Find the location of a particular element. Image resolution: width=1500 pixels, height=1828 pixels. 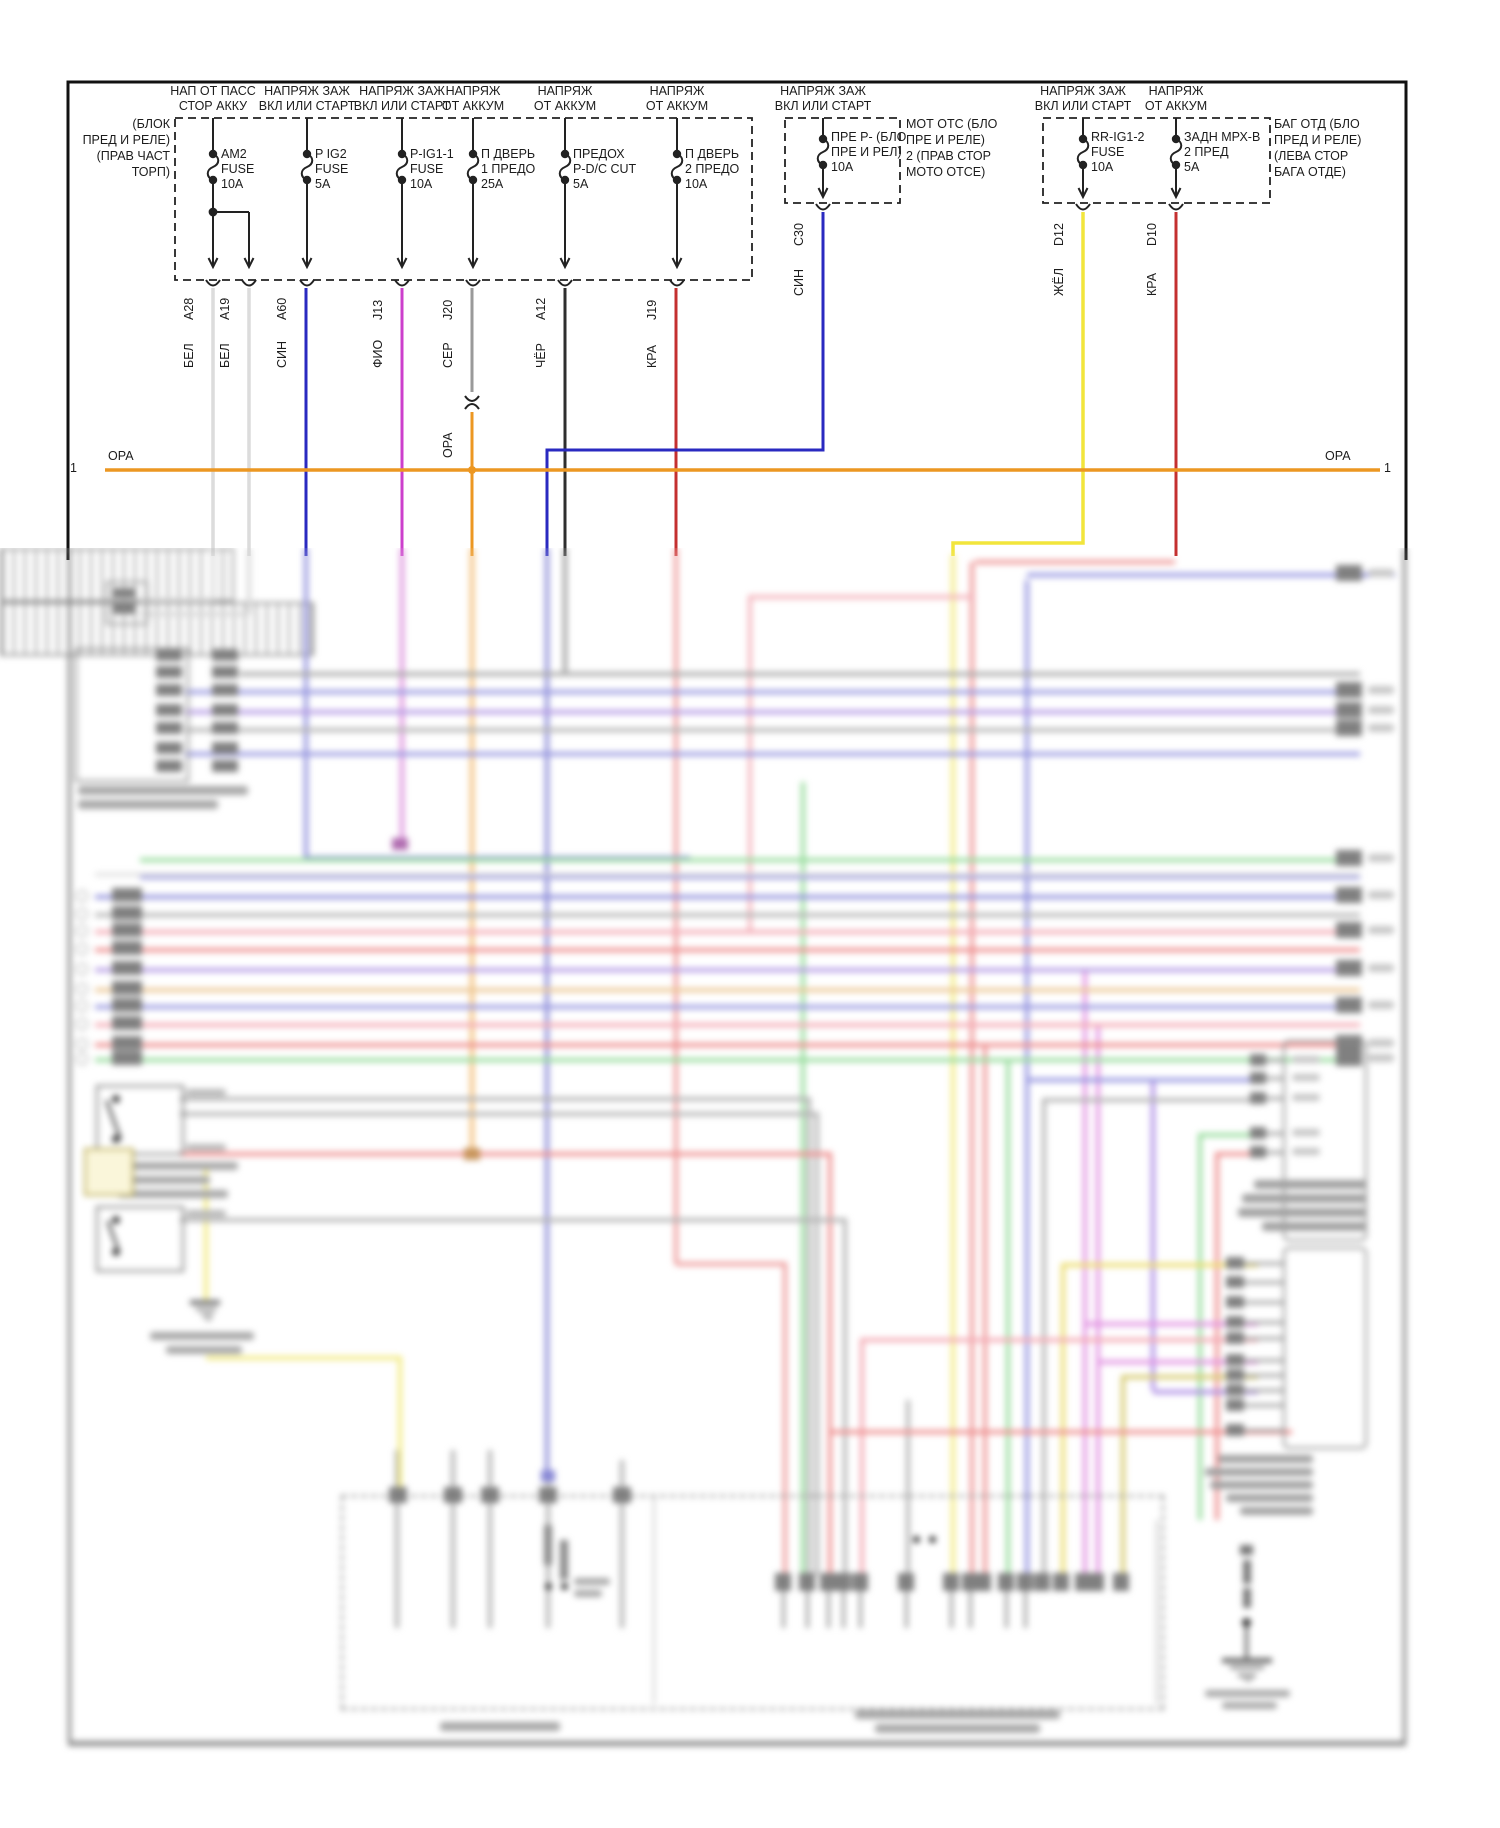

wire-d12-yellow is located at coordinates (1018, 384).